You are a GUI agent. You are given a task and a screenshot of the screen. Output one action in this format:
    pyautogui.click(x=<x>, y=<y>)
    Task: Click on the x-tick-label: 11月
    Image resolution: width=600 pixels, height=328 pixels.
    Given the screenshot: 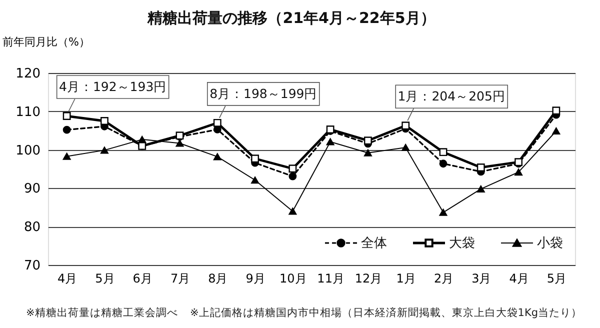 What is the action you would take?
    pyautogui.click(x=330, y=279)
    